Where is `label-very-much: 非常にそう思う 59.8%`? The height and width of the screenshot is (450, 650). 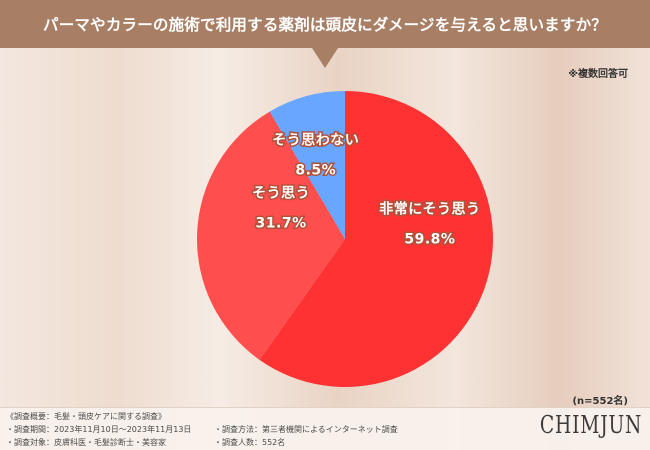
label-very-much: 非常にそう思う 59.8% is located at coordinates (430, 224).